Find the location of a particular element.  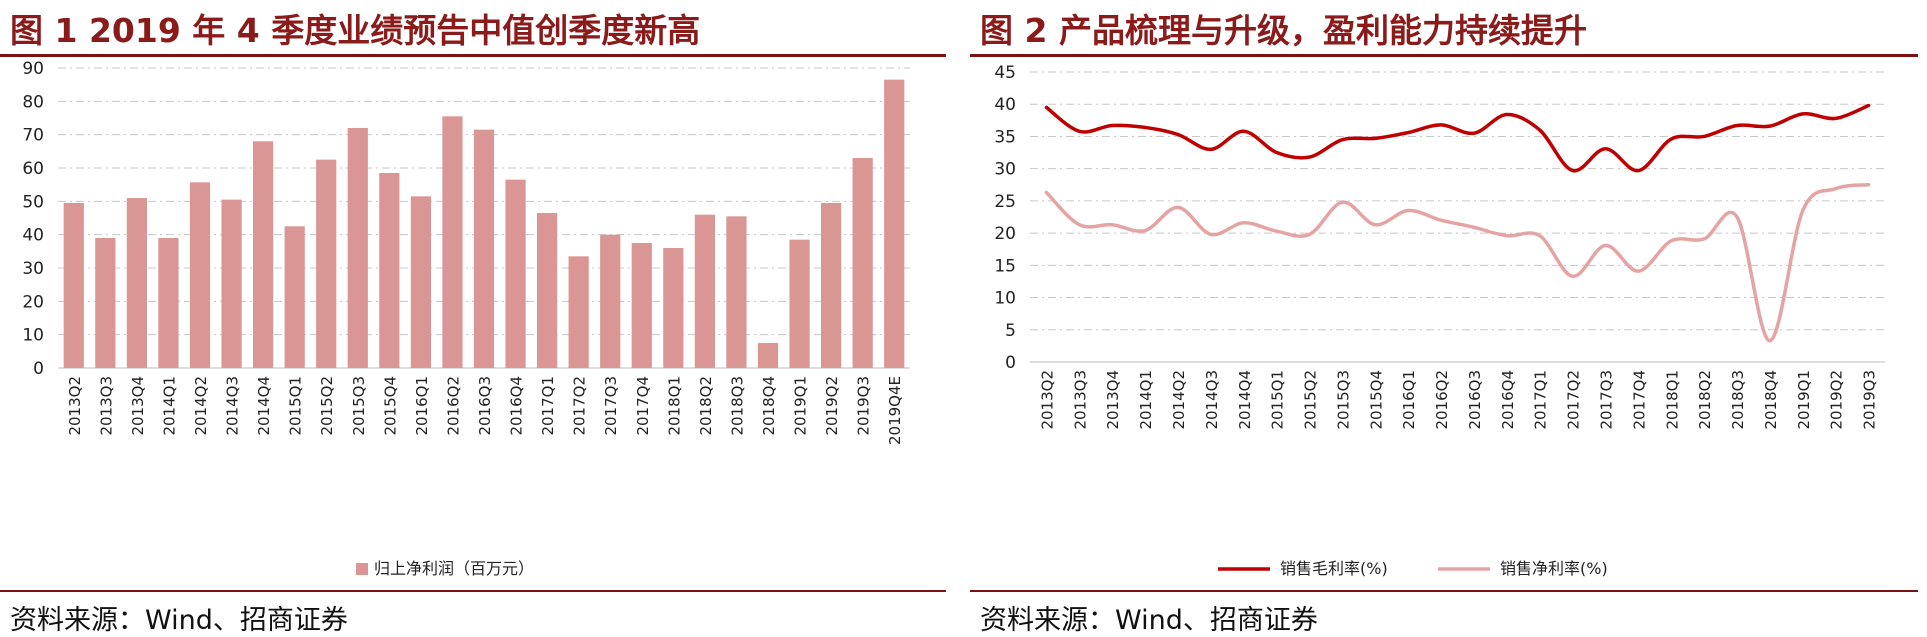

figure-1-top-rule is located at coordinates (473, 55).